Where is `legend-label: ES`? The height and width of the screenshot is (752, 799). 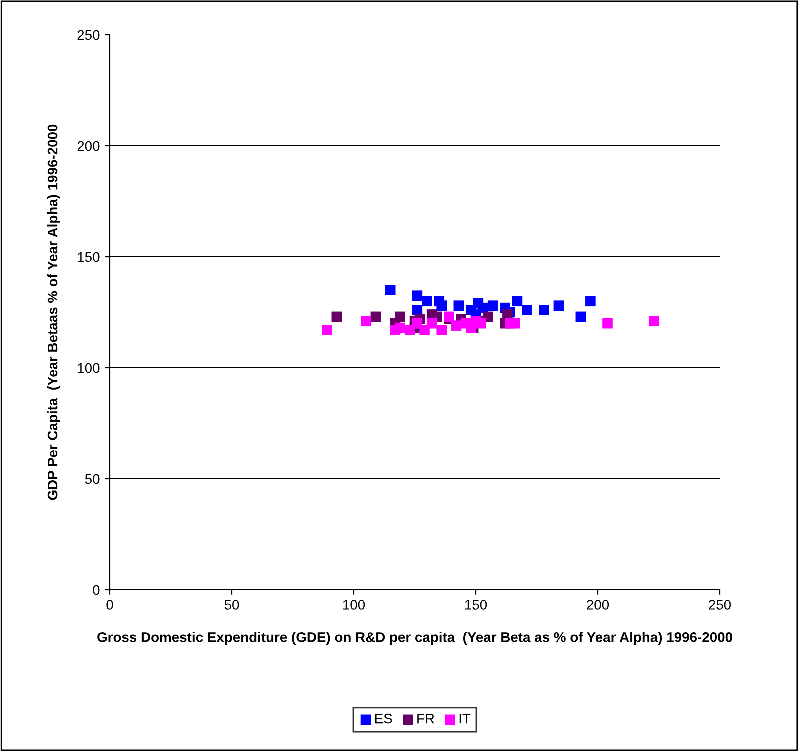
legend-label: ES is located at coordinates (383, 719).